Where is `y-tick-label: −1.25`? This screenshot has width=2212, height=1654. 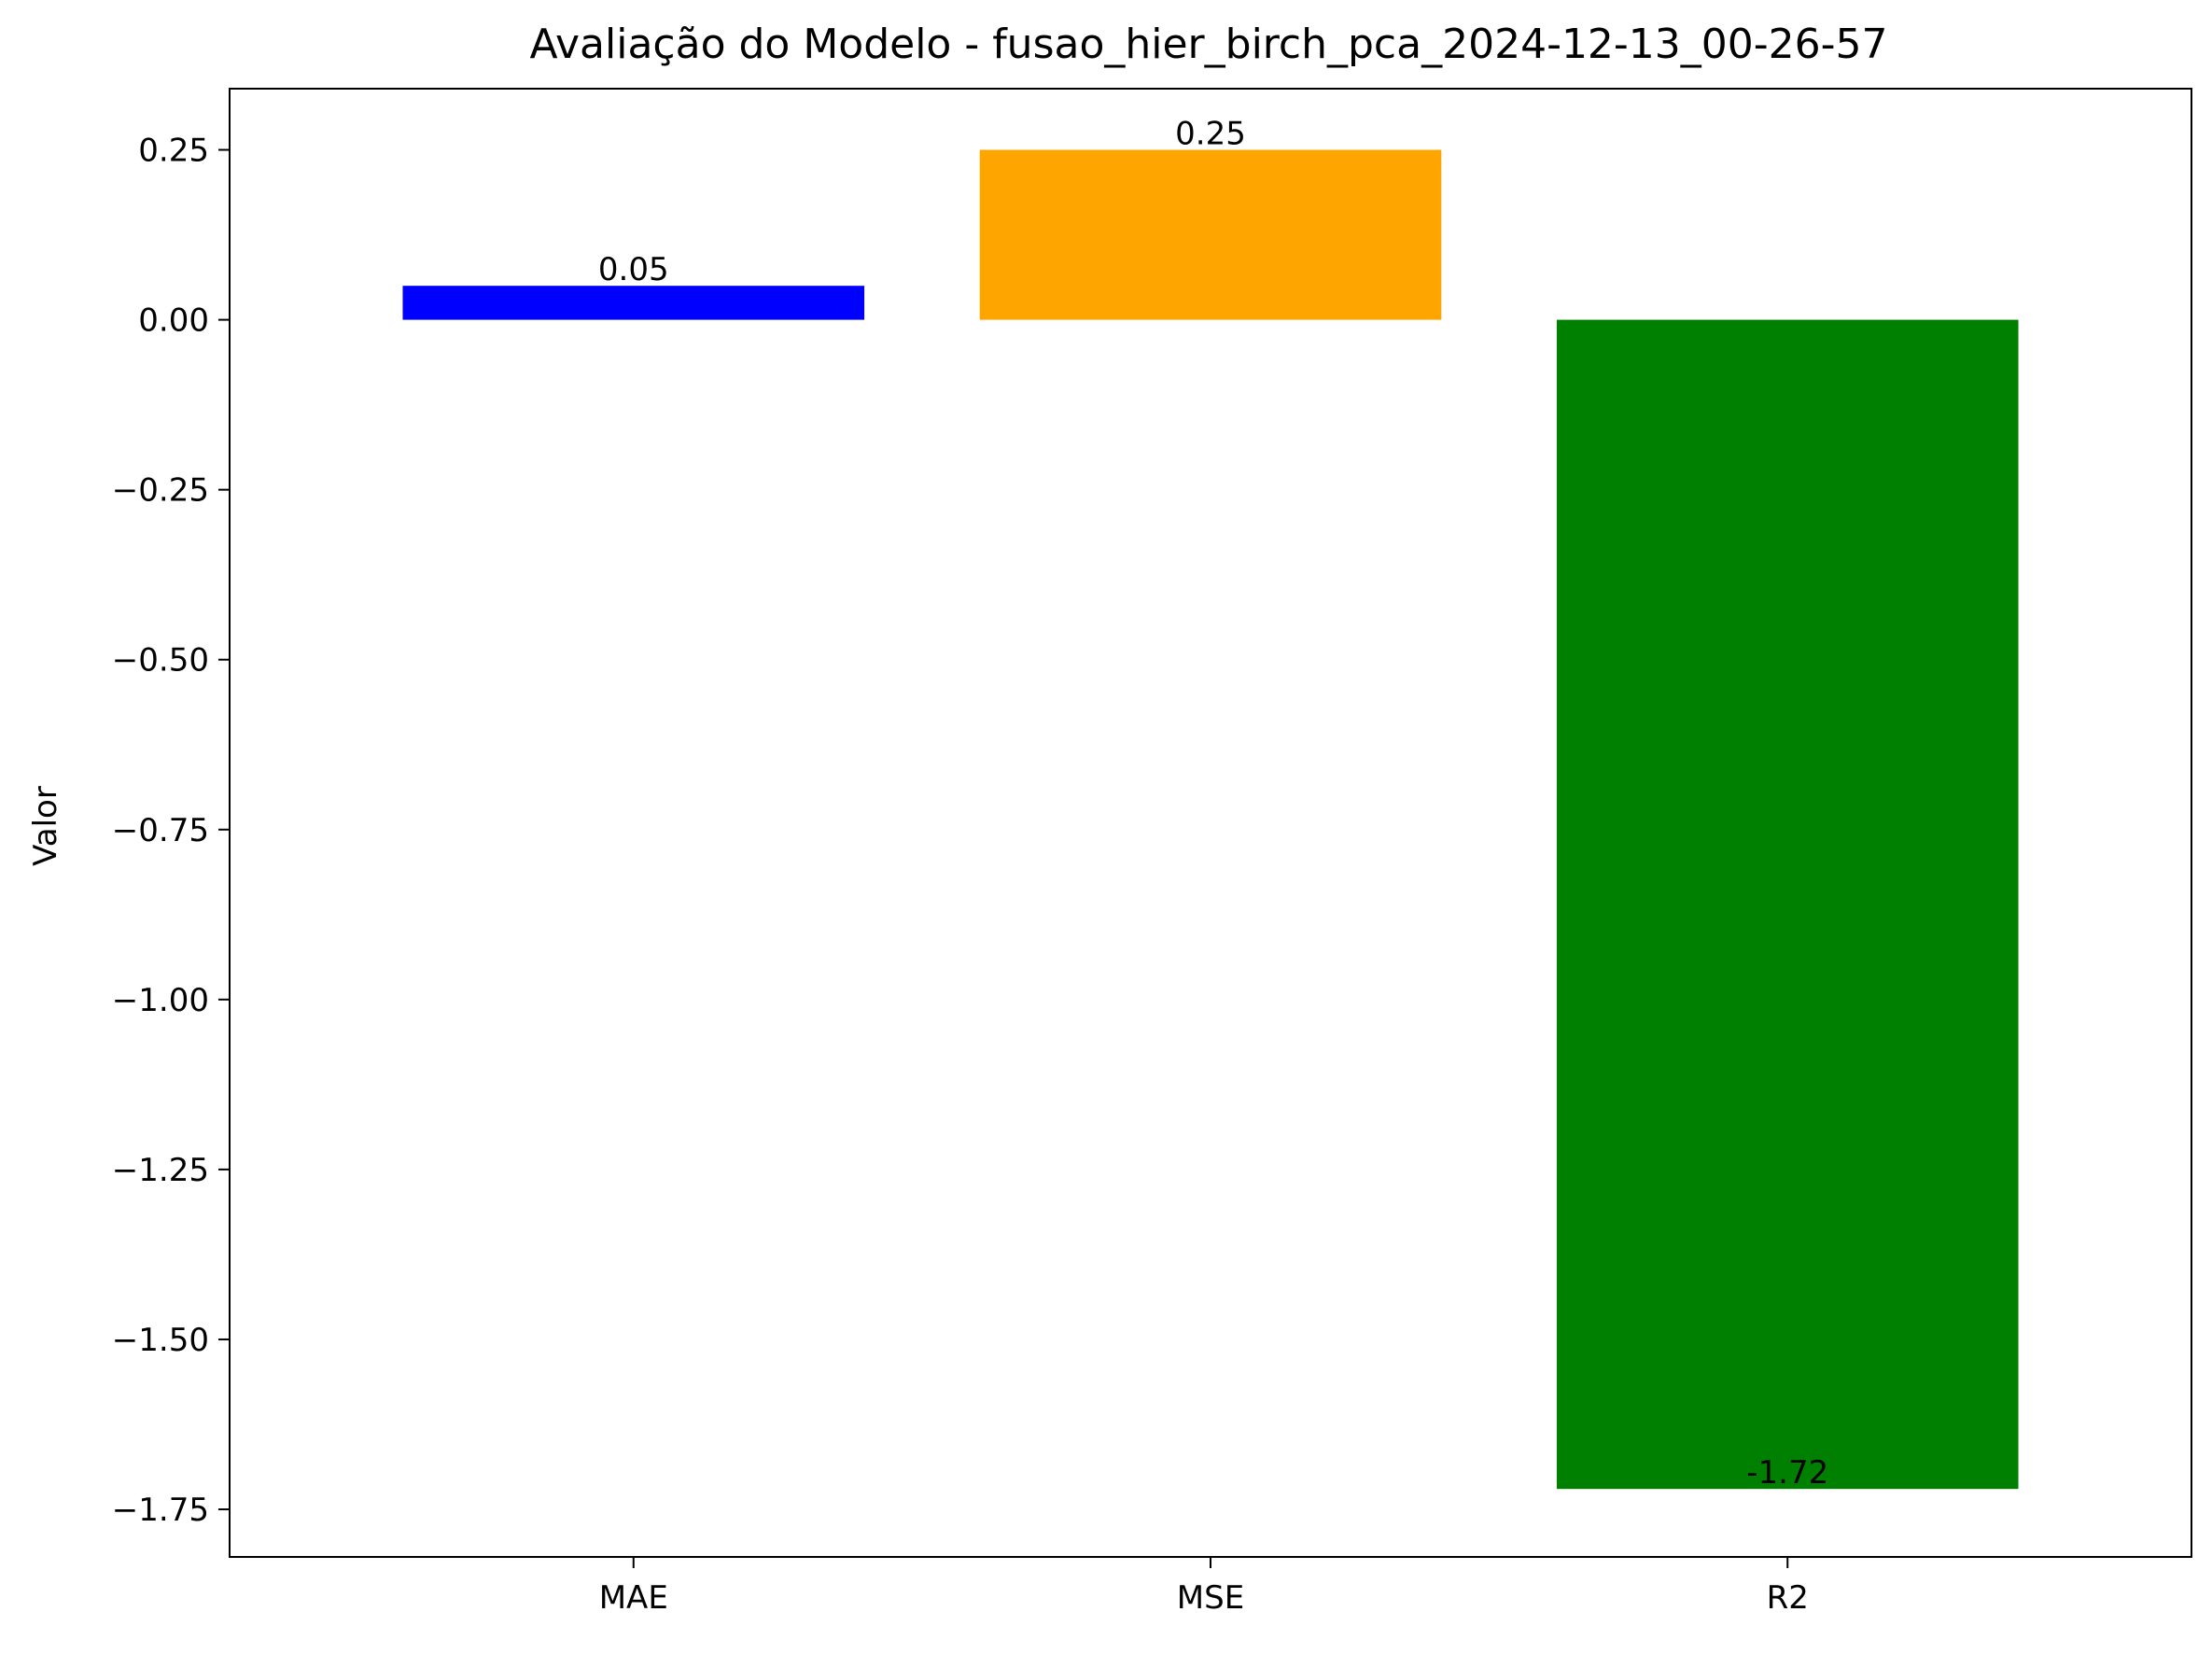 y-tick-label: −1.25 is located at coordinates (160, 1171).